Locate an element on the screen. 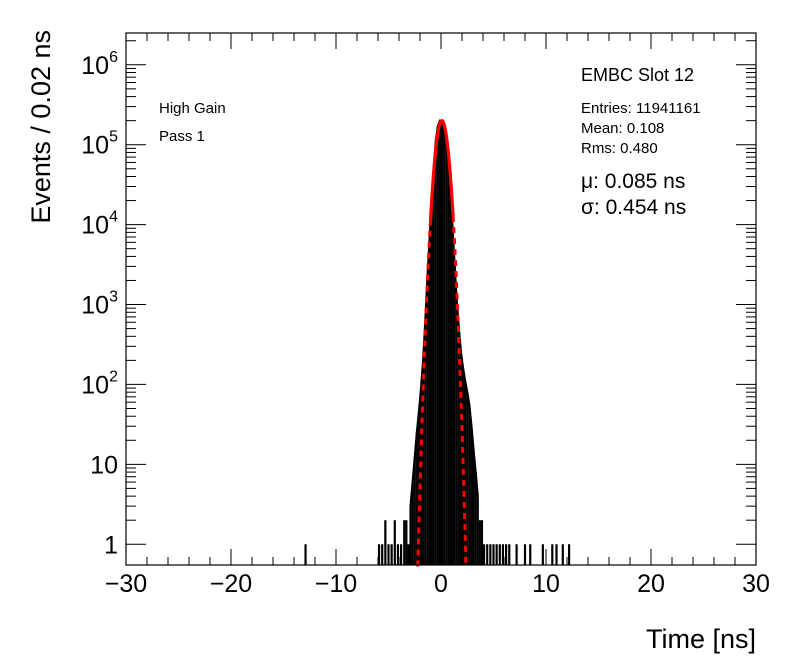  x-tick-label: 0 is located at coordinates (441, 584).